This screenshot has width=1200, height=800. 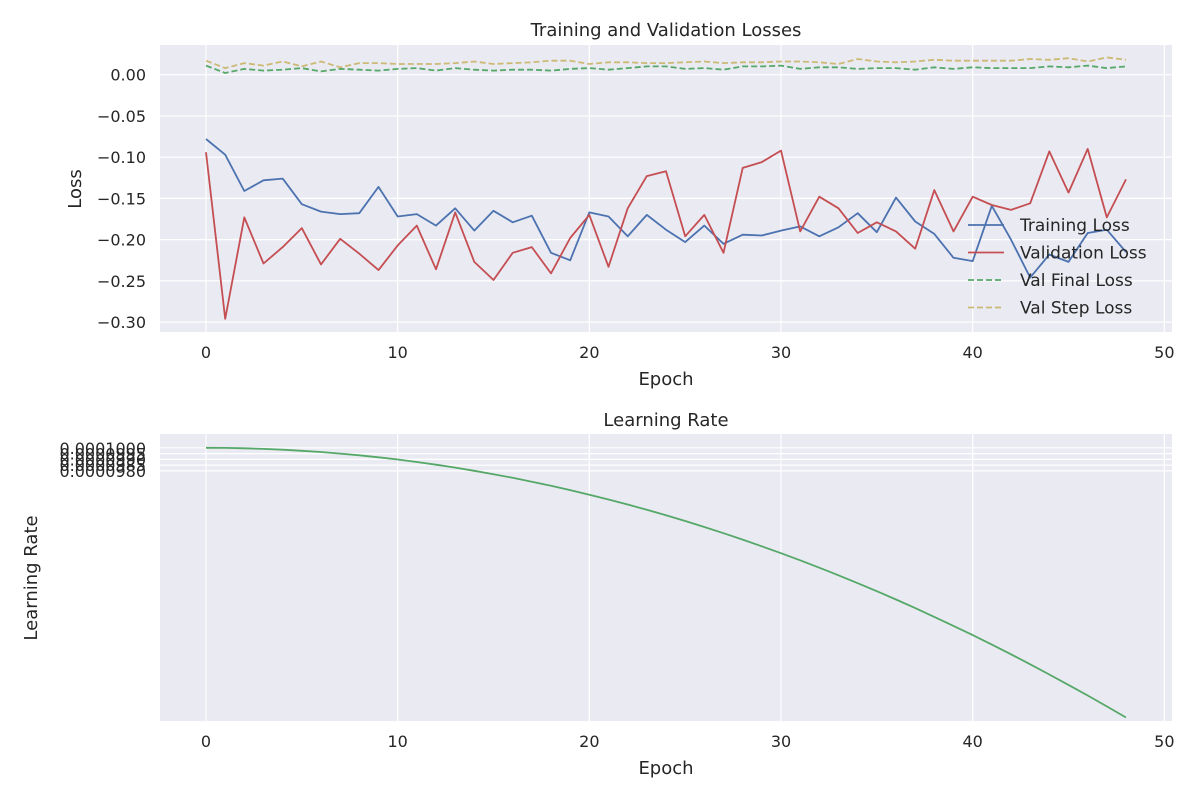 What do you see at coordinates (1074, 226) in the screenshot?
I see `legend-label: Training Loss` at bounding box center [1074, 226].